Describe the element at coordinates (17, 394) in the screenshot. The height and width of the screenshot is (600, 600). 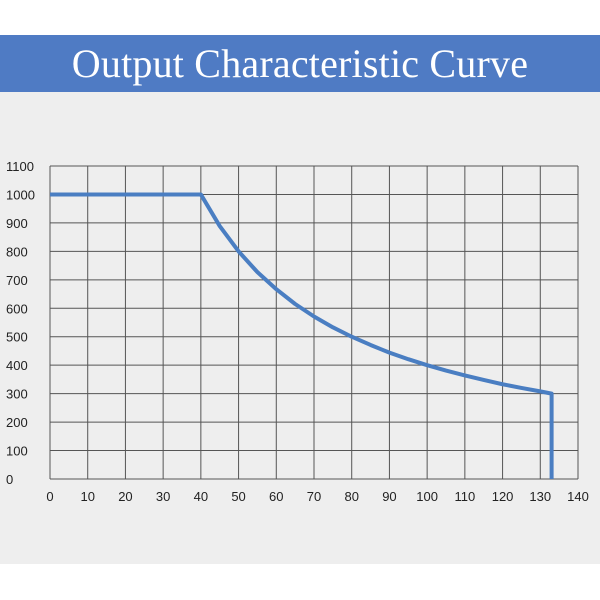
I see `y-tick-label: 300` at that location.